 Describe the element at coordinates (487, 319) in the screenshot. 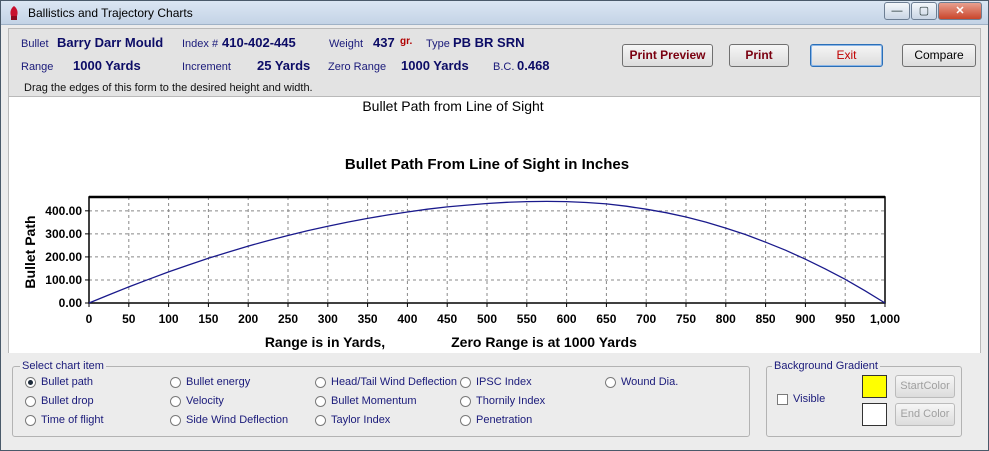

I see `x-tick-label: 500` at that location.